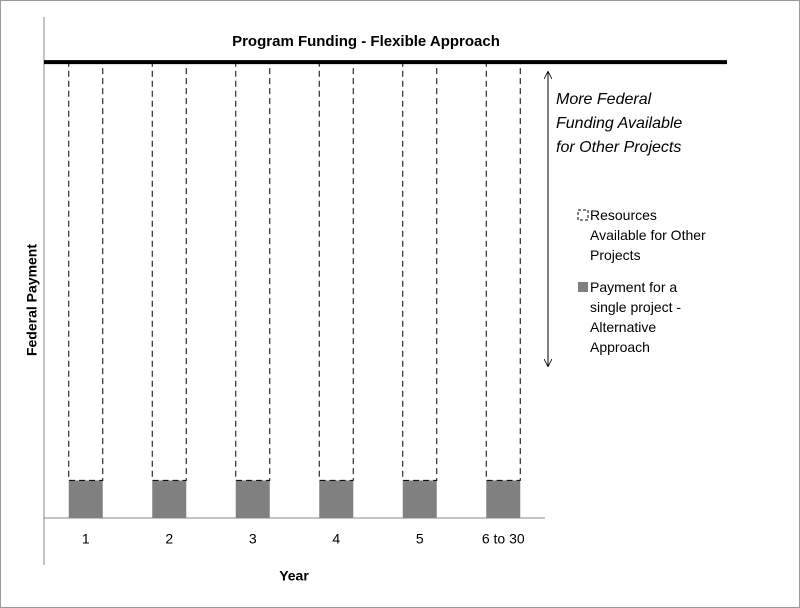 The image size is (800, 608). Describe the element at coordinates (420, 539) in the screenshot. I see `x-tick-label: 5` at that location.